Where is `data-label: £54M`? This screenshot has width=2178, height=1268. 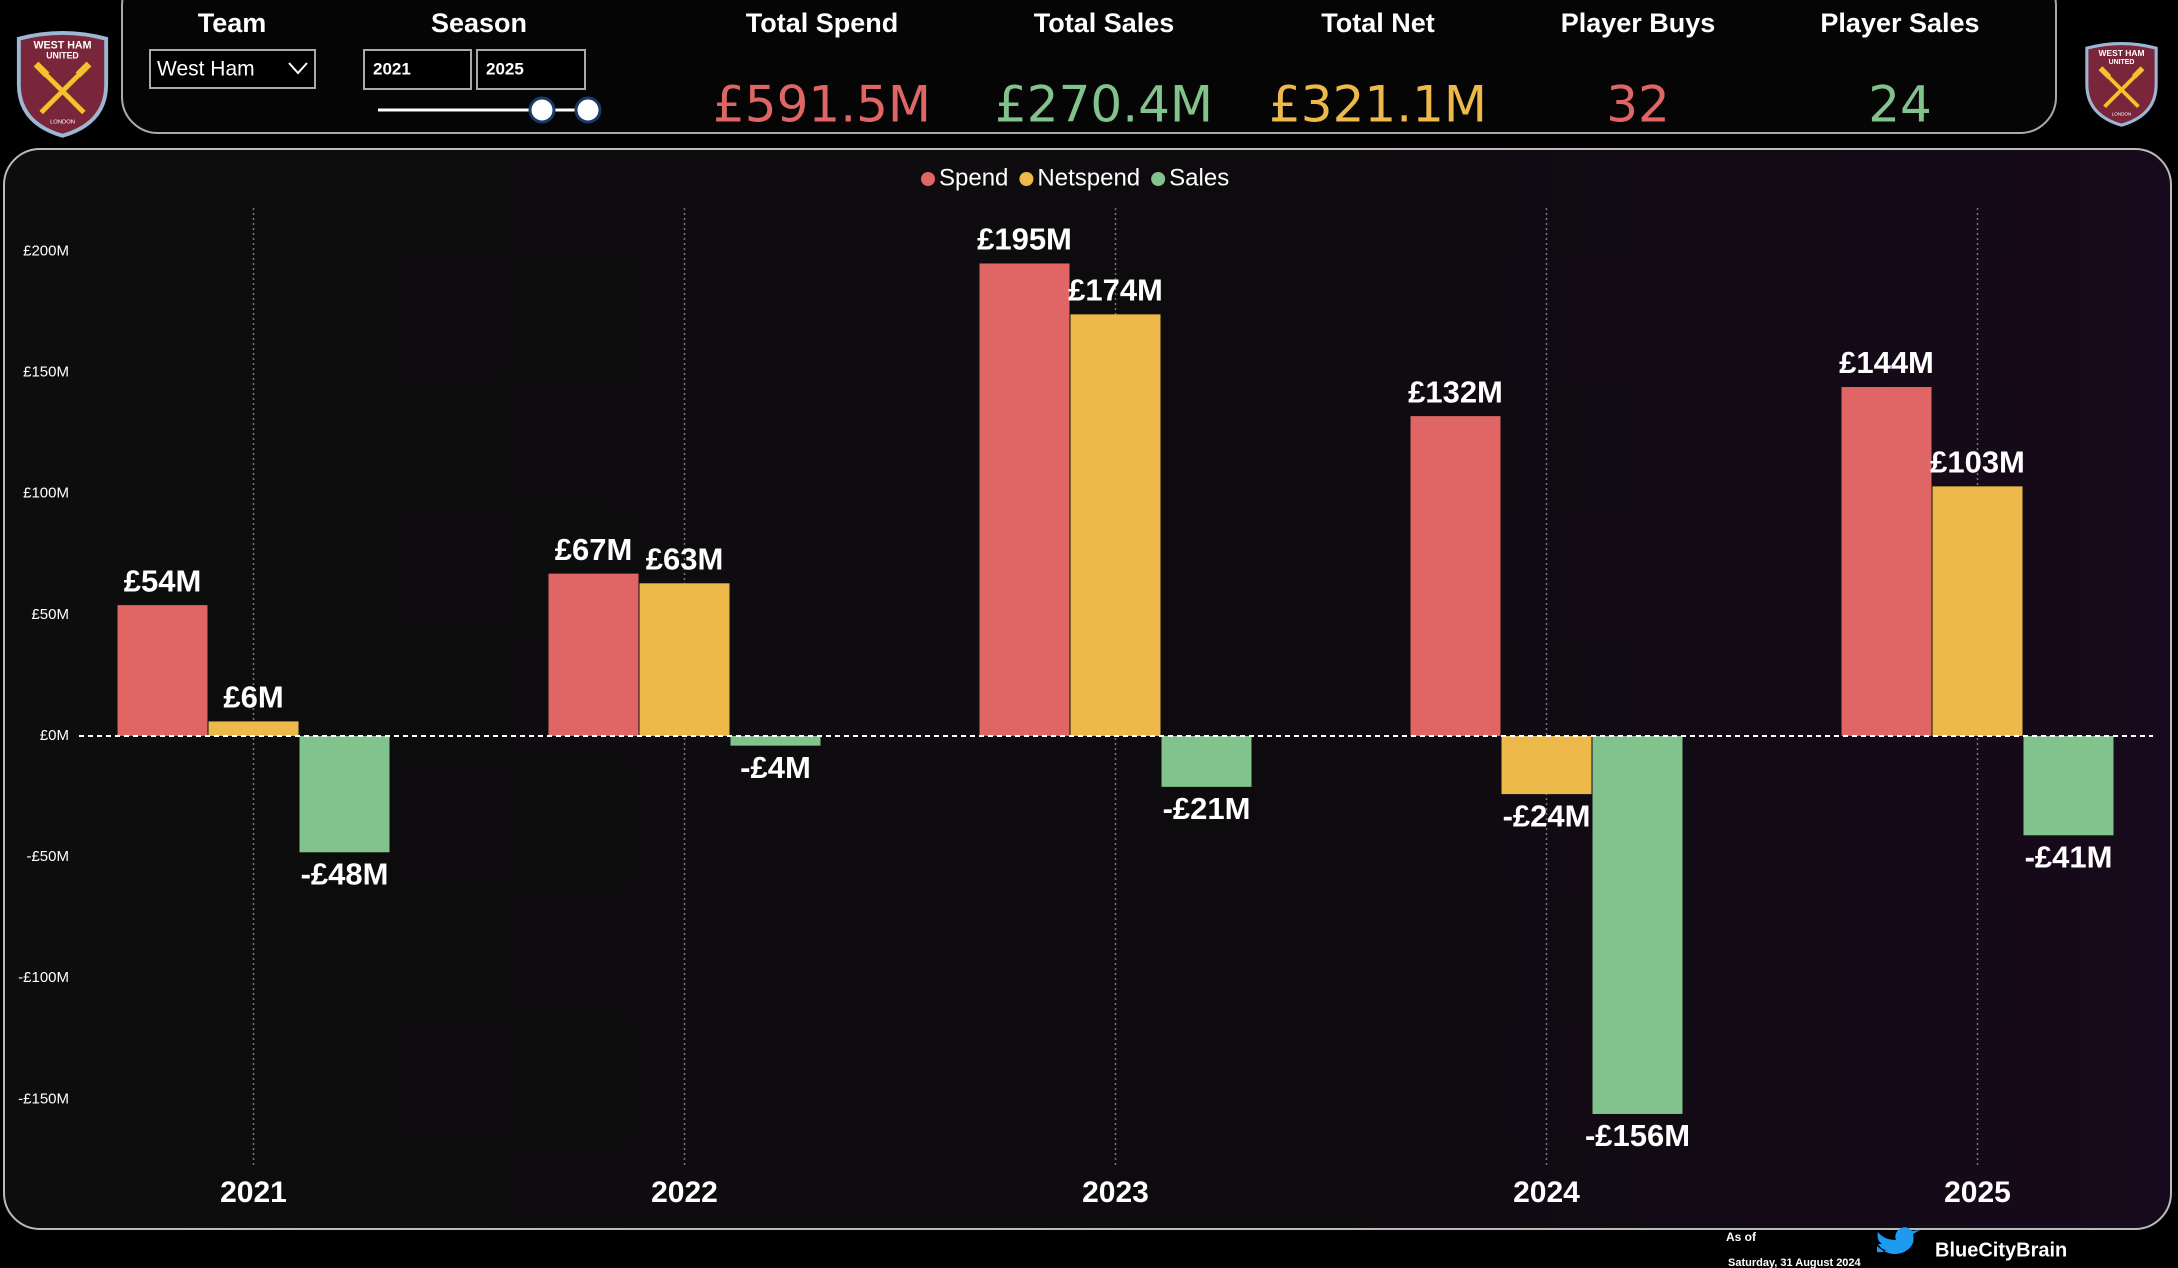
data-label: £54M is located at coordinates (163, 580).